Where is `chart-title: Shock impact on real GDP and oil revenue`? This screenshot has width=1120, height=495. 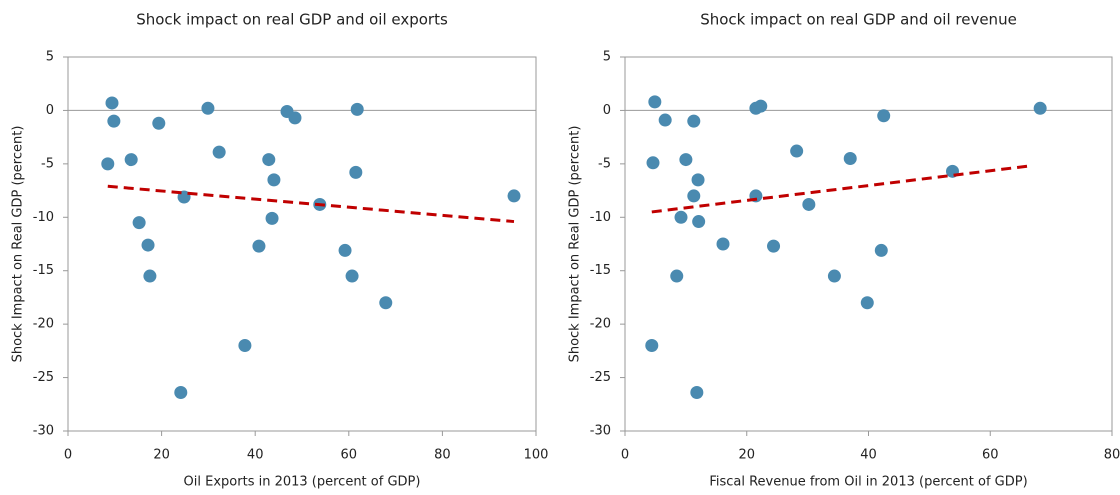 chart-title: Shock impact on real GDP and oil revenue is located at coordinates (858, 20).